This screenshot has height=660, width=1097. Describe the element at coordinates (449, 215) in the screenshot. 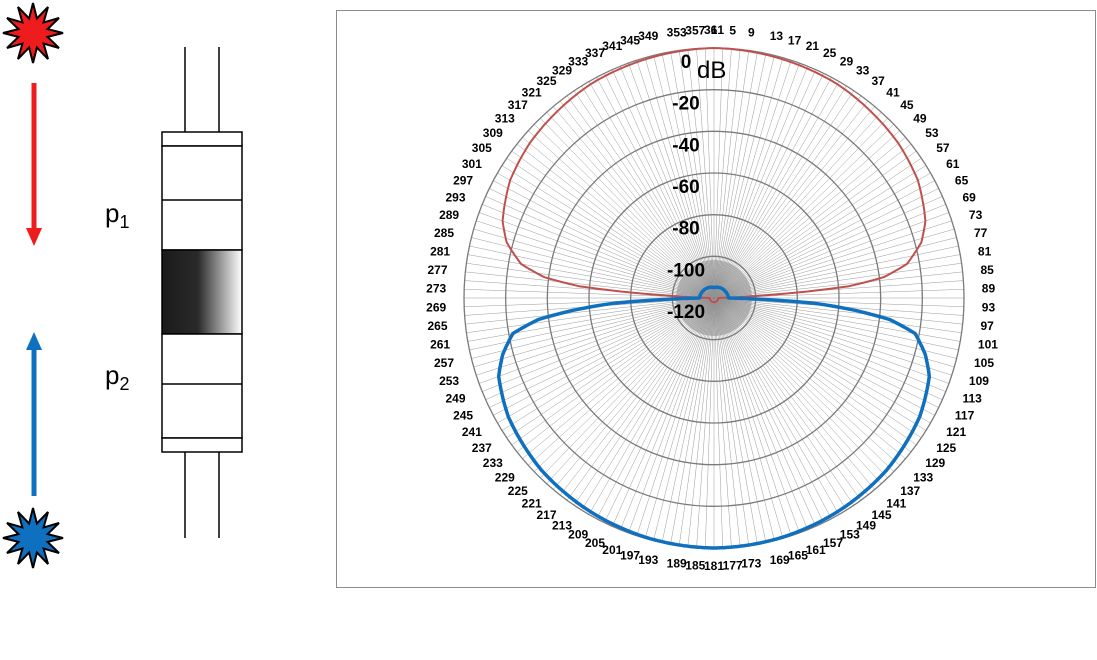

I see `angle-tick-label: 289` at that location.